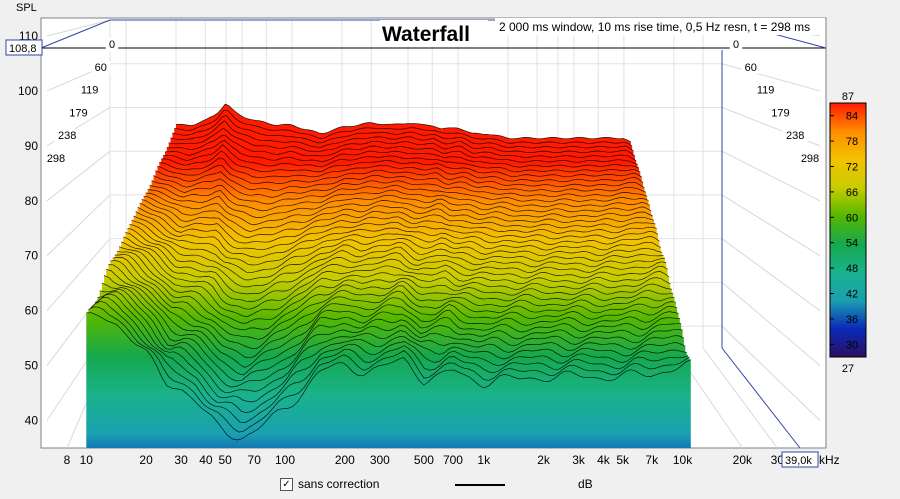 This screenshot has width=900, height=499. Describe the element at coordinates (345, 460) in the screenshot. I see `x-tick-label: 200` at that location.